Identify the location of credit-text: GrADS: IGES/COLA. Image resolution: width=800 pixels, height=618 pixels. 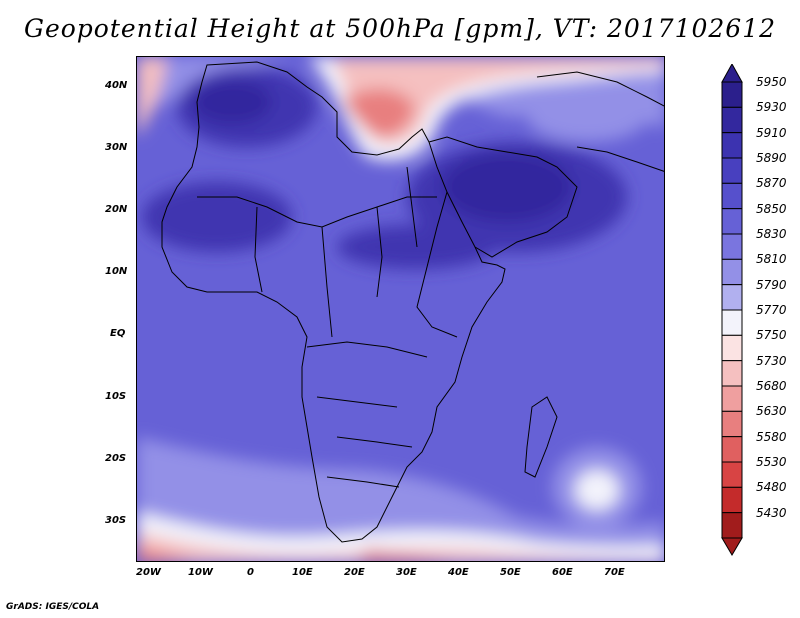
(53, 607).